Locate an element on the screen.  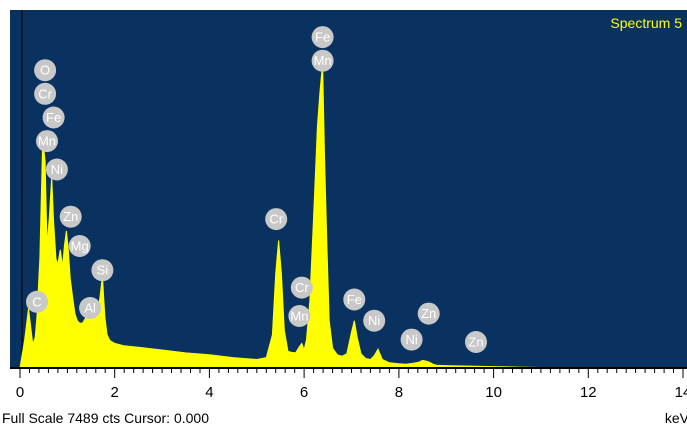
element-label-text: C is located at coordinates (36, 301).